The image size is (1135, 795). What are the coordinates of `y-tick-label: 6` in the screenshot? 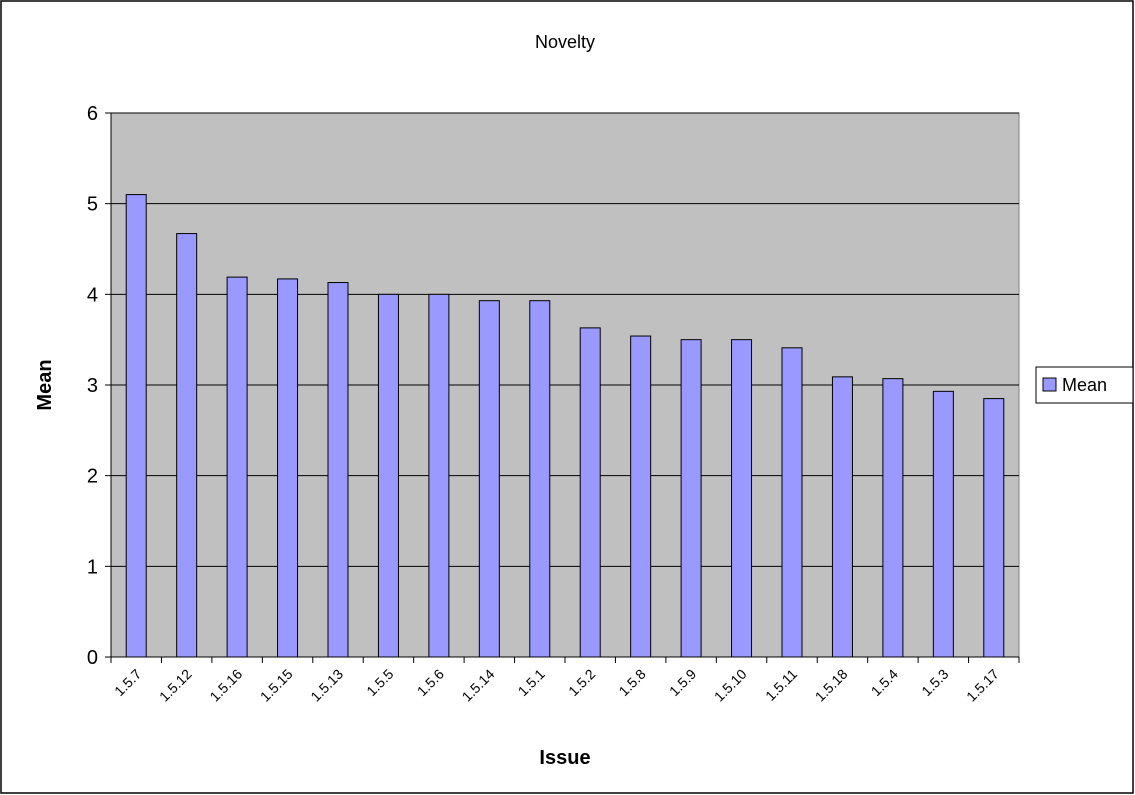 It's located at (92, 114).